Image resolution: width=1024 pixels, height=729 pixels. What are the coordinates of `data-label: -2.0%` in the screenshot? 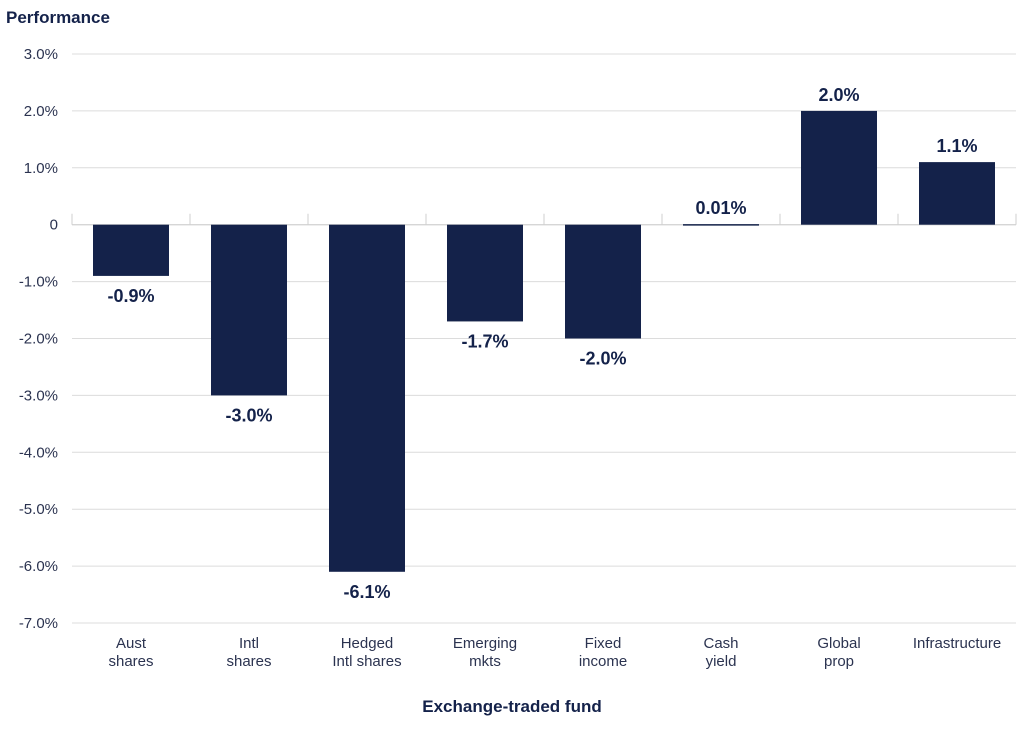 It's located at (602, 359).